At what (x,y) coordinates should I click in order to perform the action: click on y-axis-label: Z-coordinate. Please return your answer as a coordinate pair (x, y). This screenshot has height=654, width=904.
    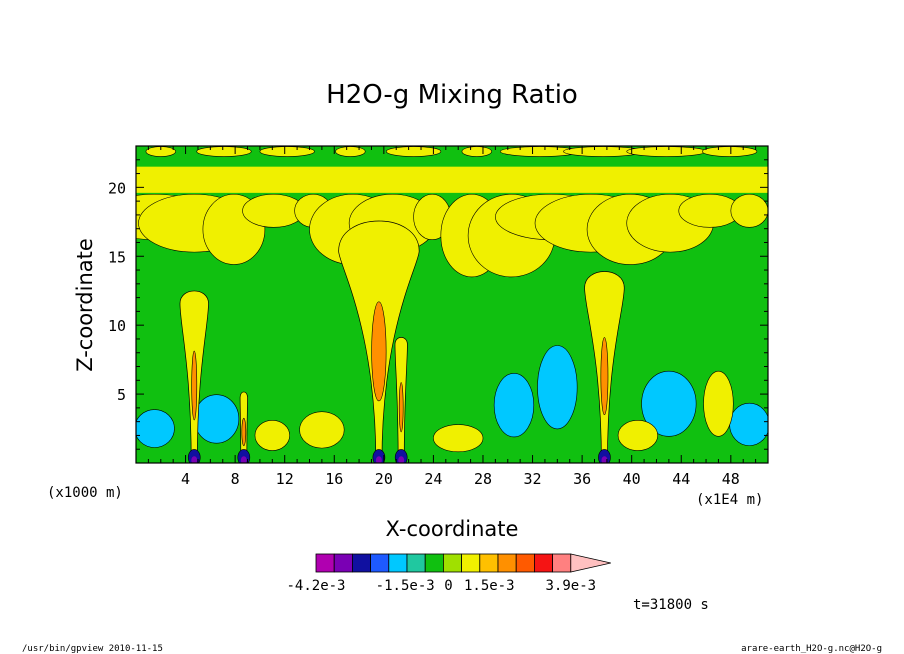
    Looking at the image, I should click on (85, 305).